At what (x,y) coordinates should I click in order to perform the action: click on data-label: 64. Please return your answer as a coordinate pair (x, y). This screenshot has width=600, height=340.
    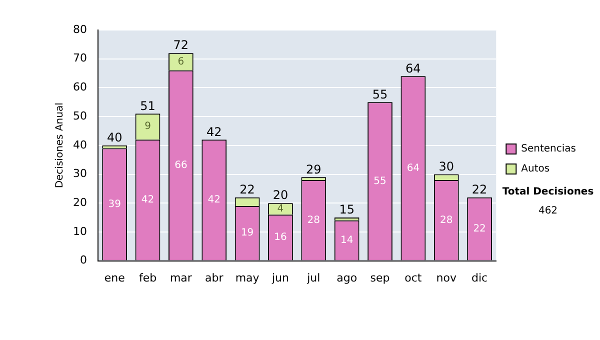
    Looking at the image, I should click on (413, 168).